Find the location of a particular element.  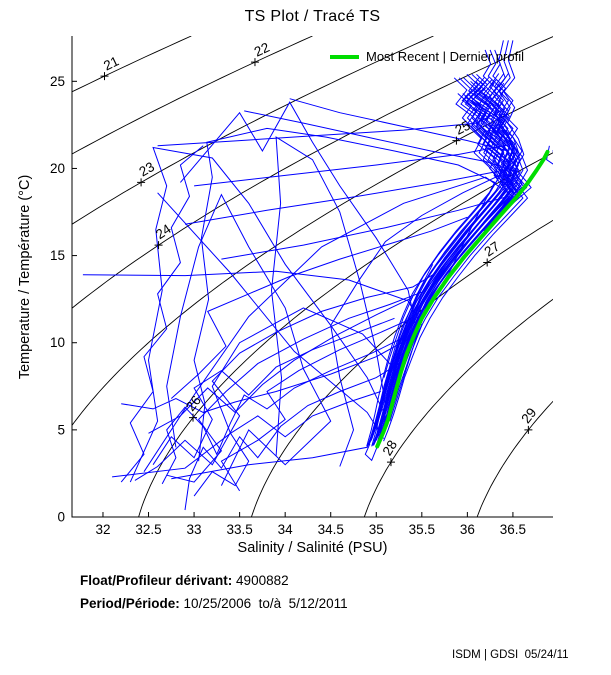

y-tick-label: 15 is located at coordinates (57, 255).